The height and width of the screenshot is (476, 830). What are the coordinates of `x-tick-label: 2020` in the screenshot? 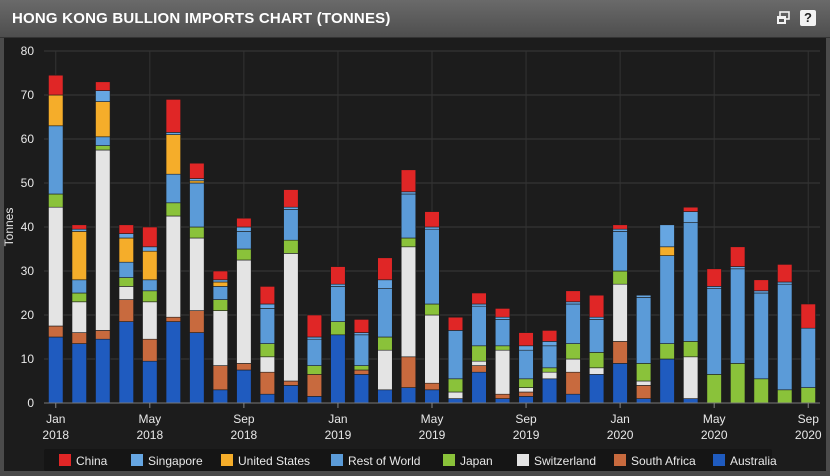 It's located at (808, 435).